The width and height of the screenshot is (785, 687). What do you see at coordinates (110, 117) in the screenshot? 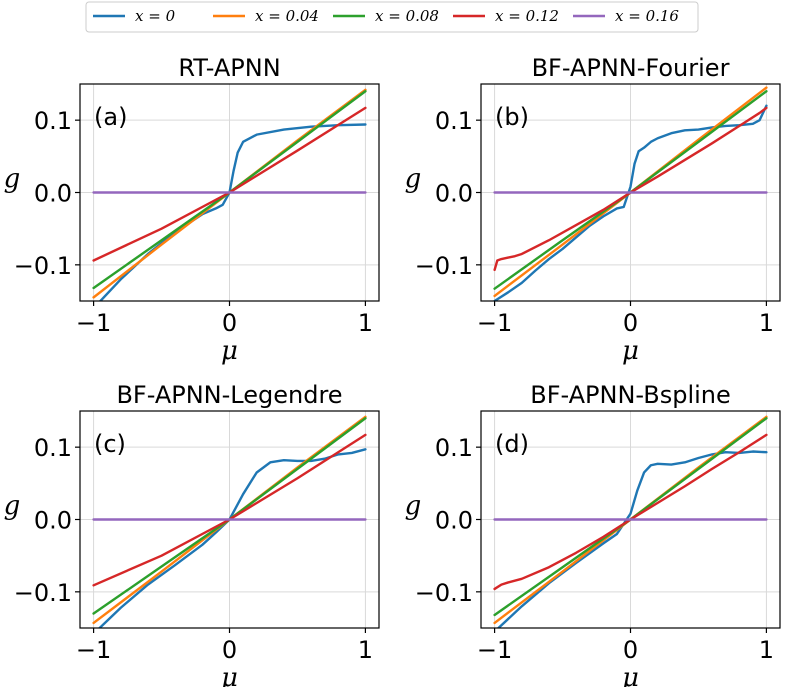
I see `panel-letter: (a)` at bounding box center [110, 117].